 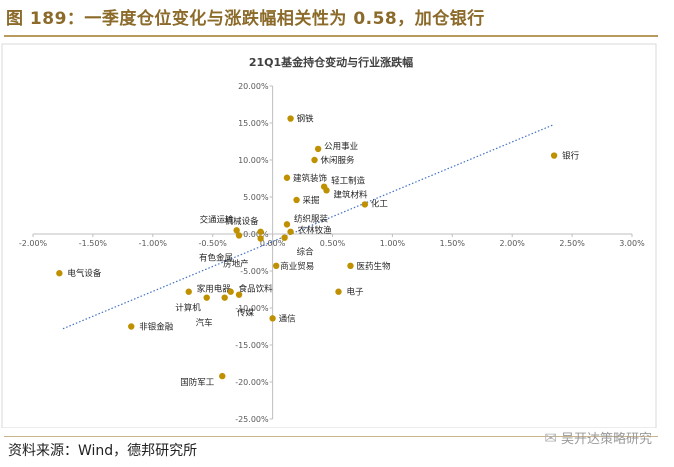 I want to click on data-point-label: 有色金属, so click(x=216, y=257).